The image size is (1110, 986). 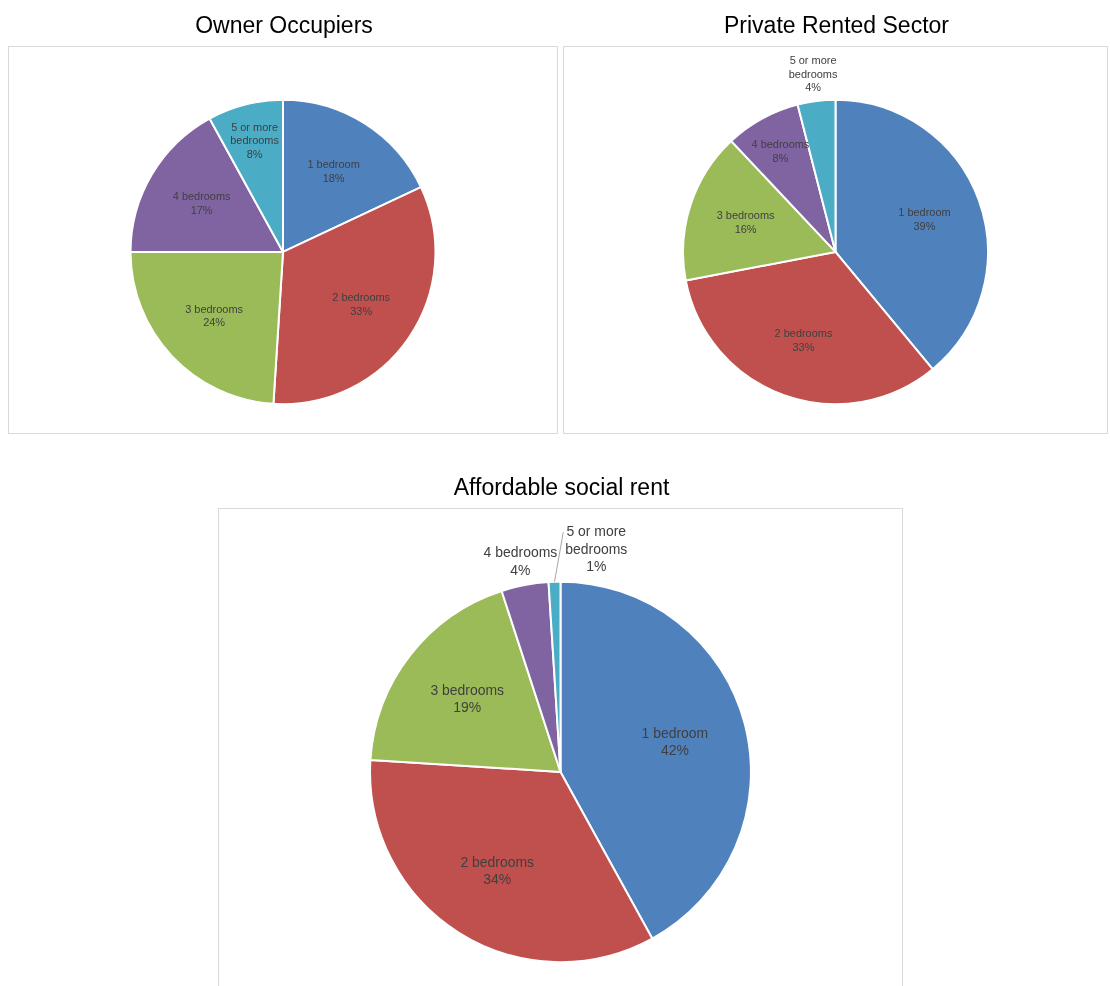 What do you see at coordinates (596, 565) in the screenshot?
I see `data-label: 1%` at bounding box center [596, 565].